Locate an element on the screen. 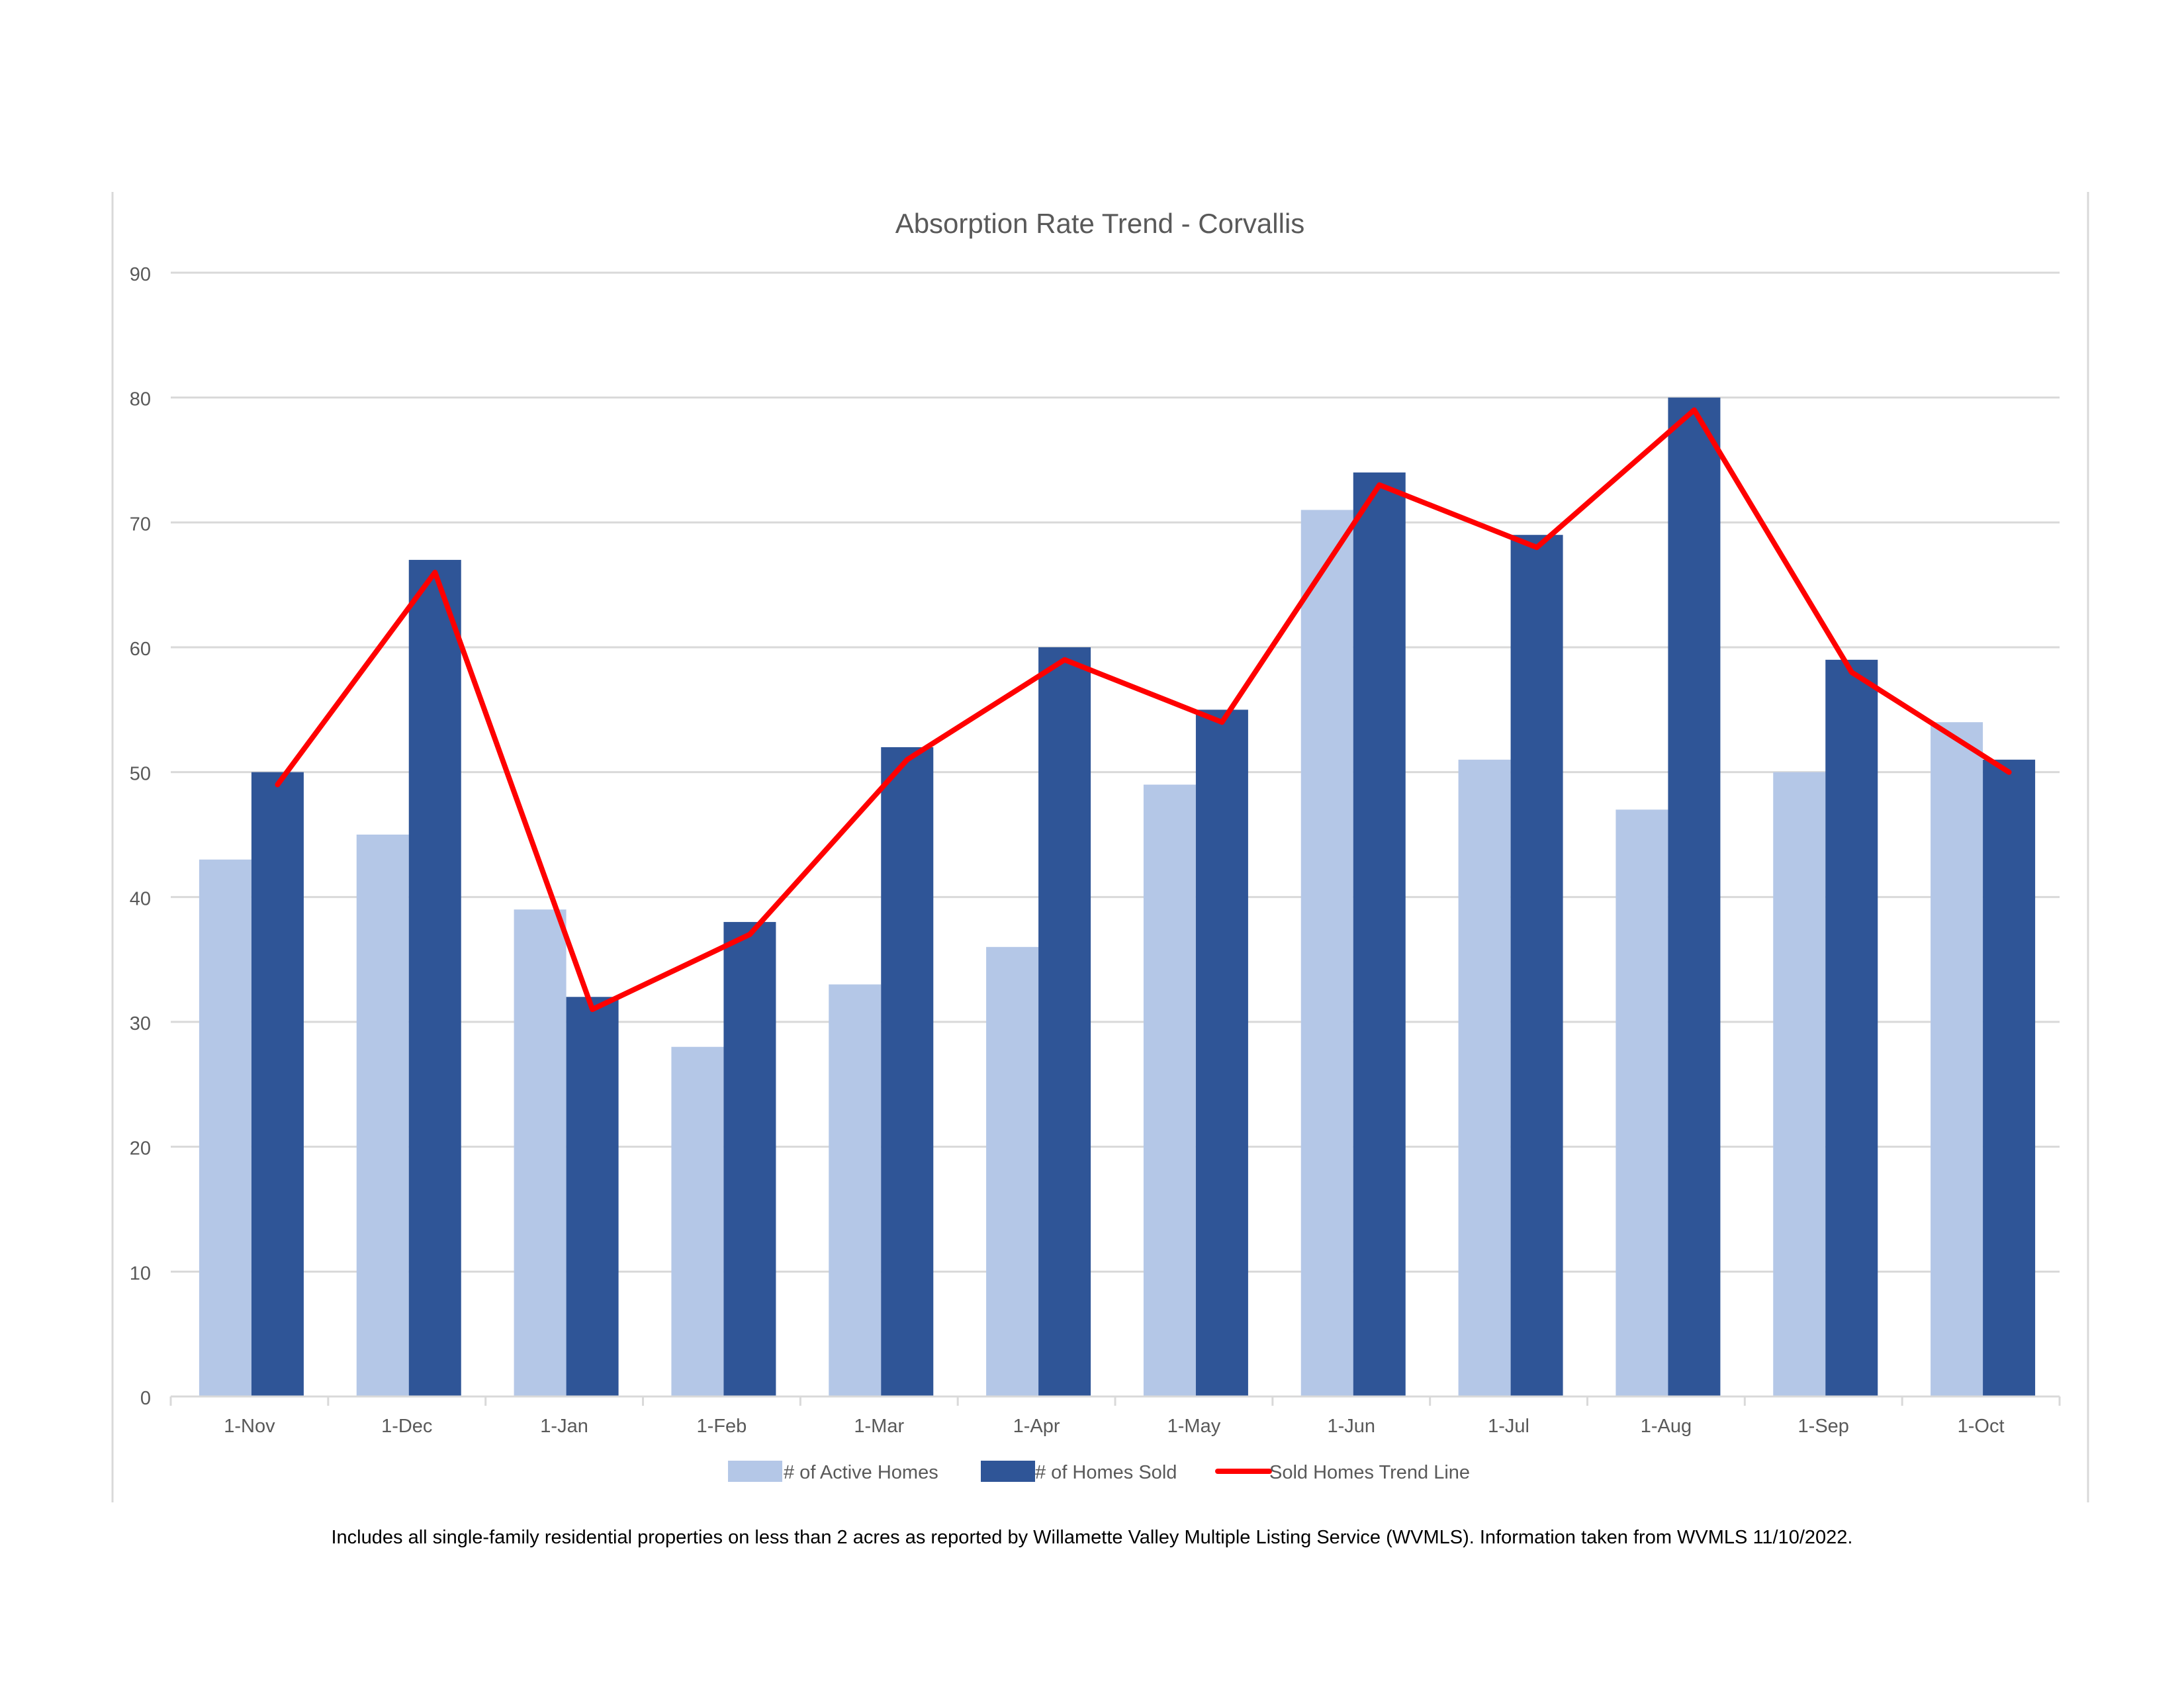 Image resolution: width=2184 pixels, height=1691 pixels. y-tick-label: 50 is located at coordinates (140, 774).